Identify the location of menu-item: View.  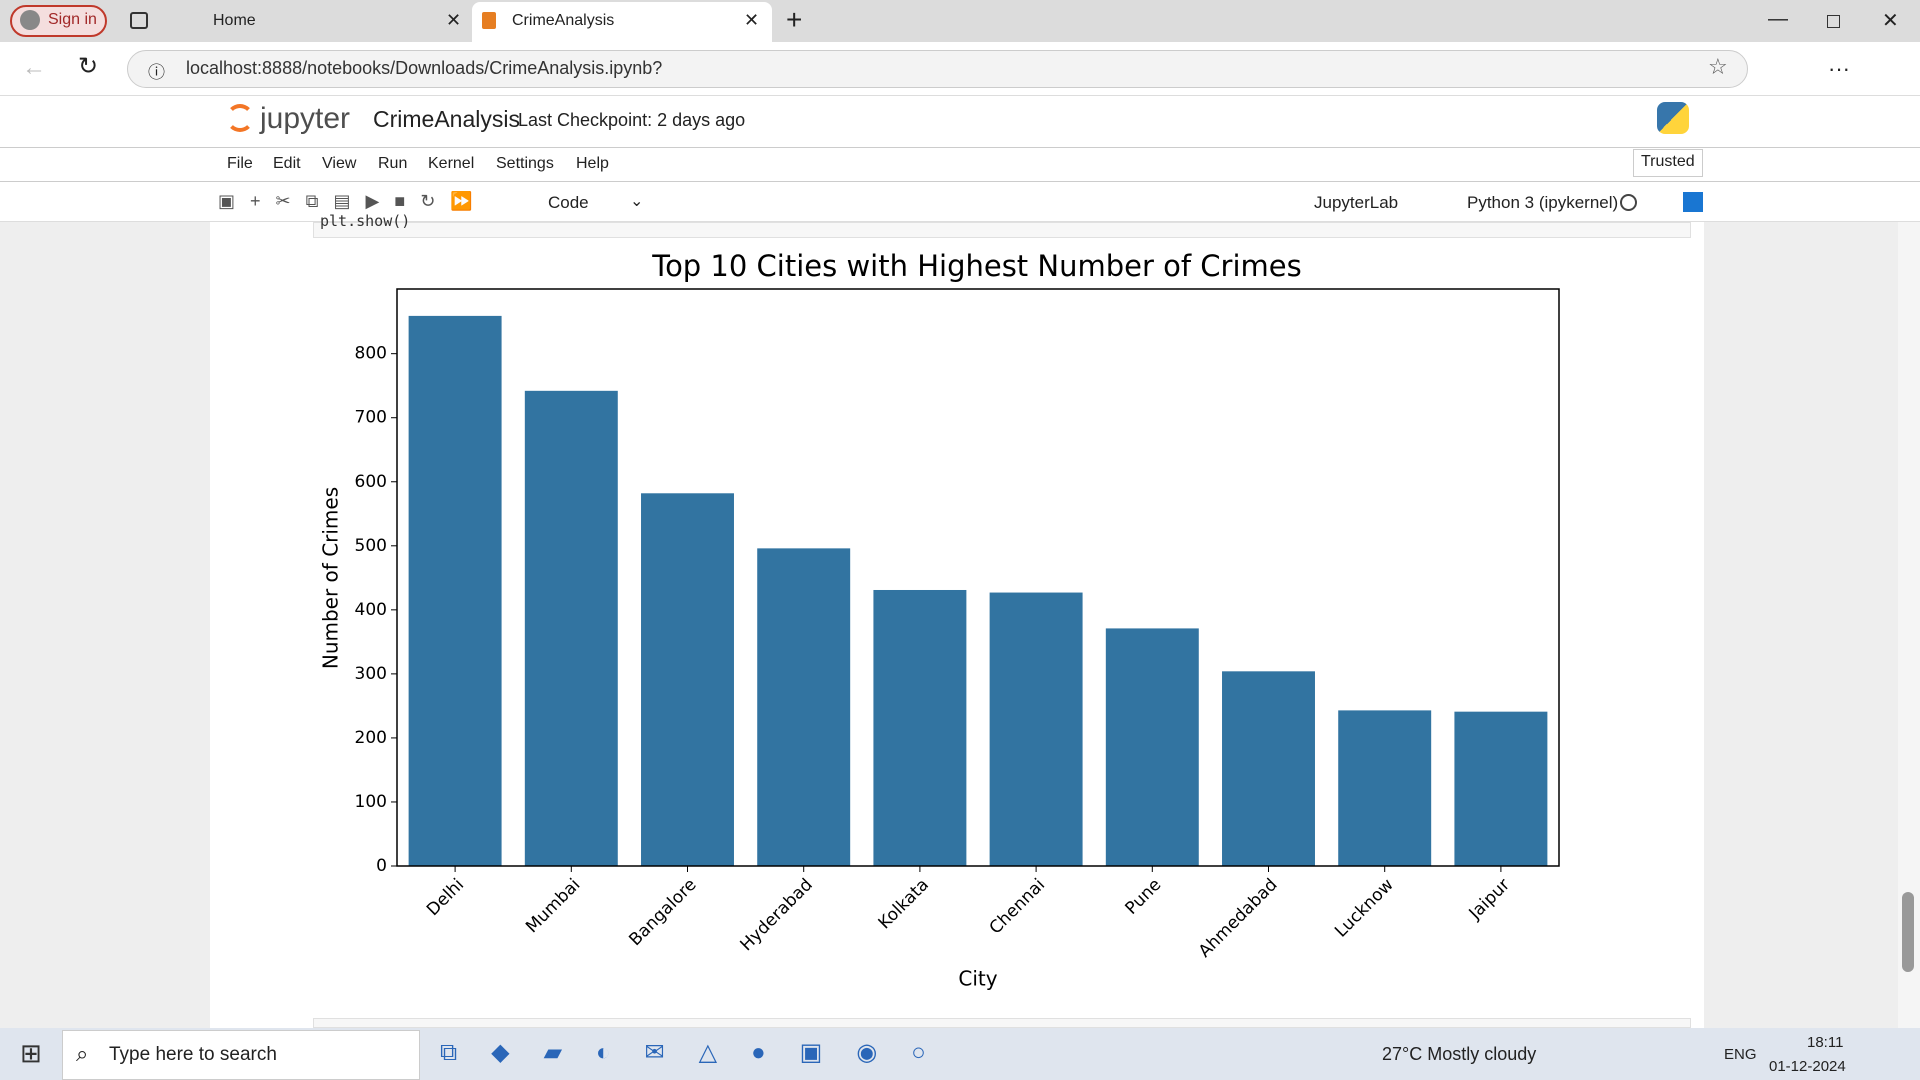
(339, 163).